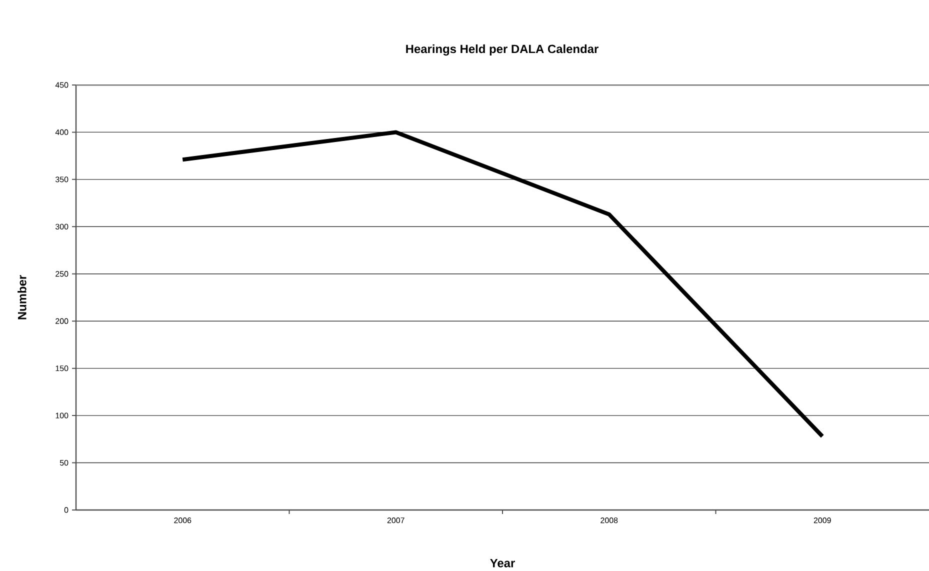  Describe the element at coordinates (22, 297) in the screenshot. I see `y-axis-title: Number` at that location.